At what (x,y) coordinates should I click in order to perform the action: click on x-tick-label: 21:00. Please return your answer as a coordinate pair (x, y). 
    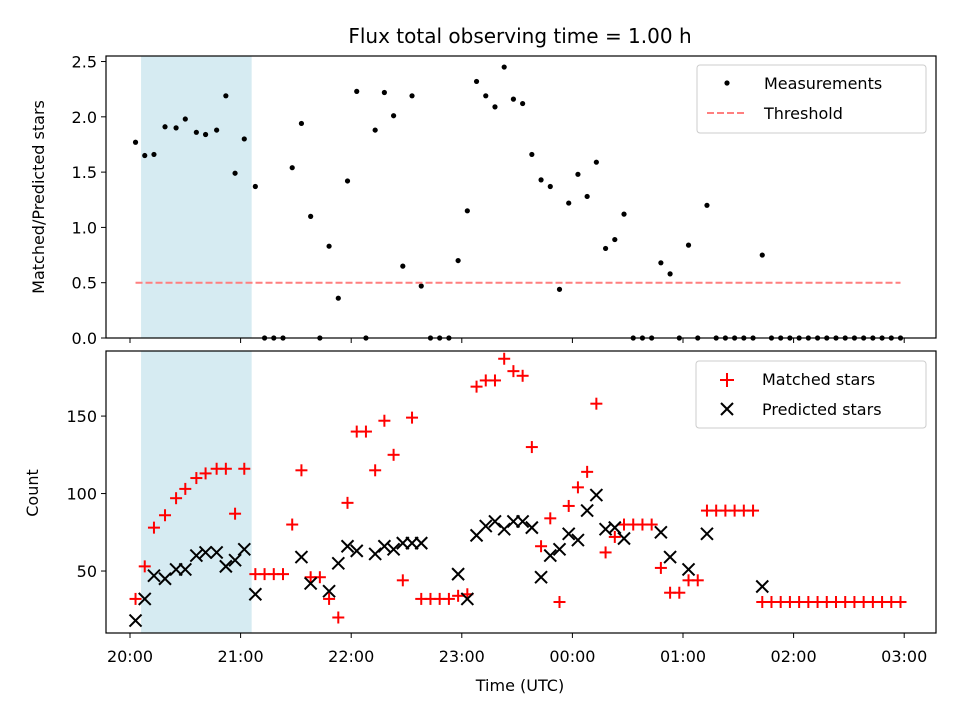
    Looking at the image, I should click on (241, 656).